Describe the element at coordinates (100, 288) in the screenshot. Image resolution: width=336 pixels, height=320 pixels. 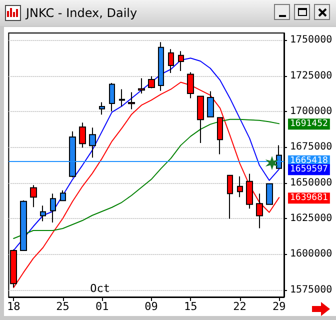
I see `annotation: Oct` at that location.